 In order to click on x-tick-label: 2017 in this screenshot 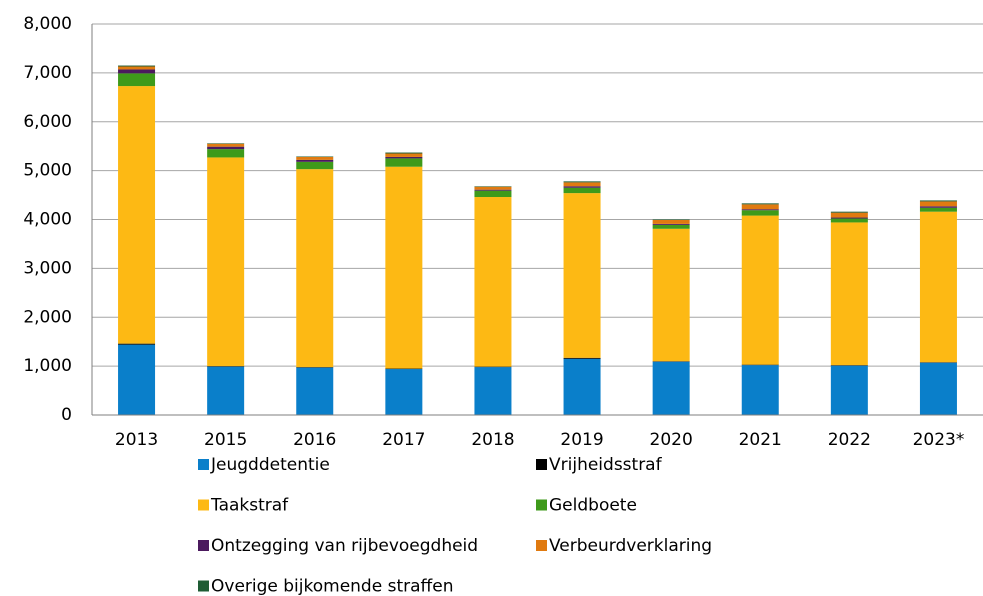, I will do `click(403, 440)`.